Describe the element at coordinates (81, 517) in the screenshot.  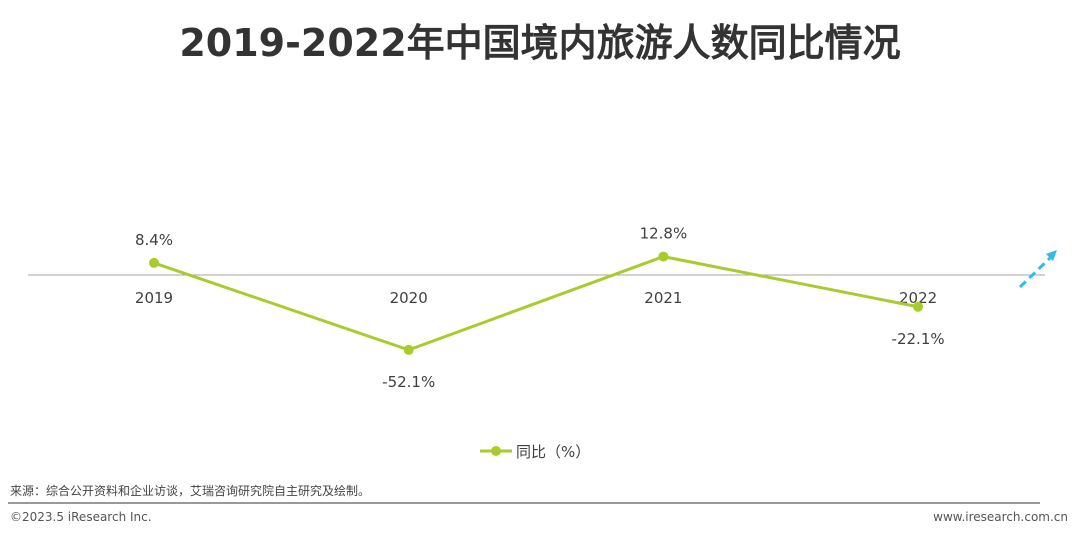
I see `copyright: ©2023.5 iResearch Inc.` at that location.